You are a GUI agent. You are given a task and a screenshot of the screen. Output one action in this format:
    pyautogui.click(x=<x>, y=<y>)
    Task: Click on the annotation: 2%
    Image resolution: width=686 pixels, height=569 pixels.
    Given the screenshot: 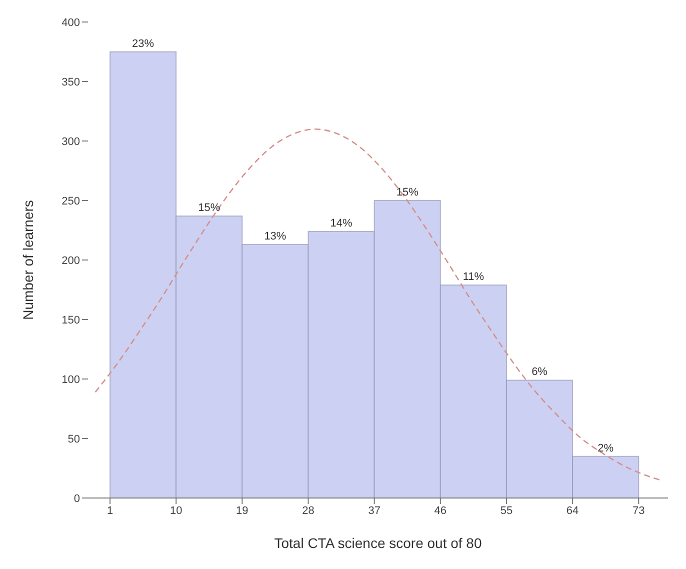 What is the action you would take?
    pyautogui.click(x=606, y=448)
    